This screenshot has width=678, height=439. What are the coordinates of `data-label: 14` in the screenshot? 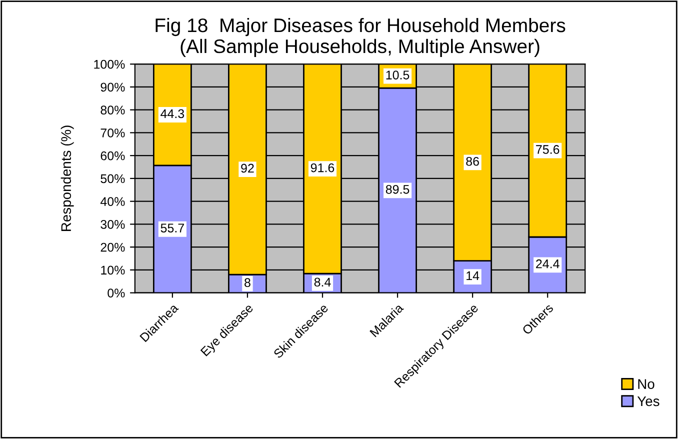 It's located at (473, 275).